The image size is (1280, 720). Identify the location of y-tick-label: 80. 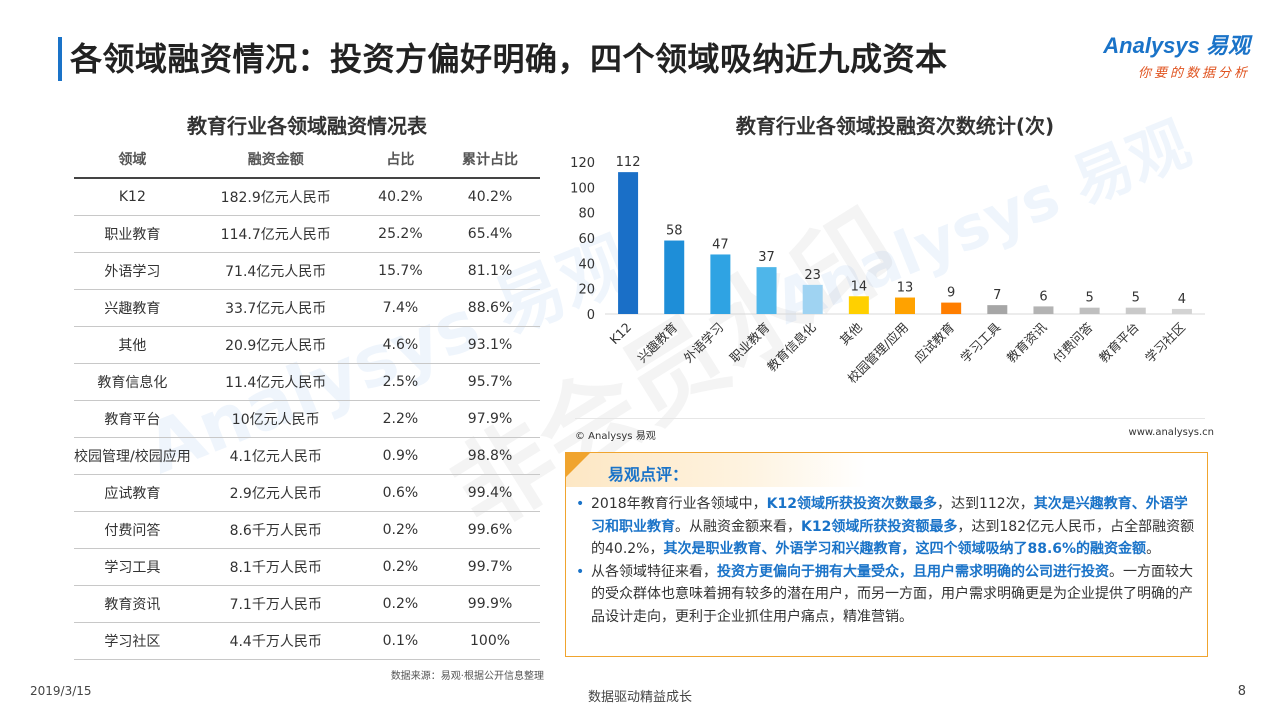
(586, 214).